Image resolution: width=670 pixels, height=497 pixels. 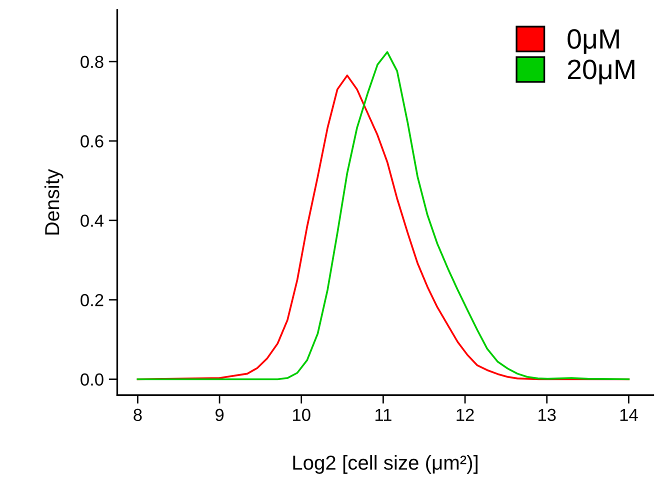 I want to click on y-axis-title: Density, so click(x=54, y=201).